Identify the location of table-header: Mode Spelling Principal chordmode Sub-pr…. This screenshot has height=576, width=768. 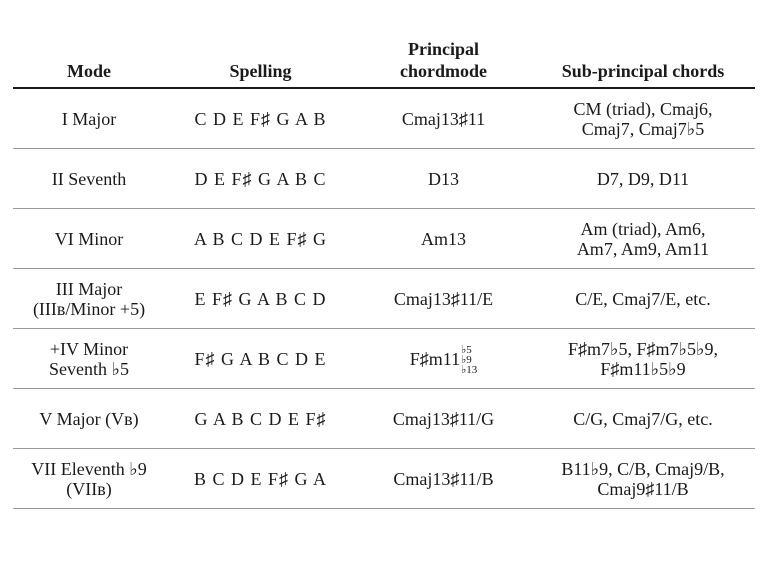
(384, 59).